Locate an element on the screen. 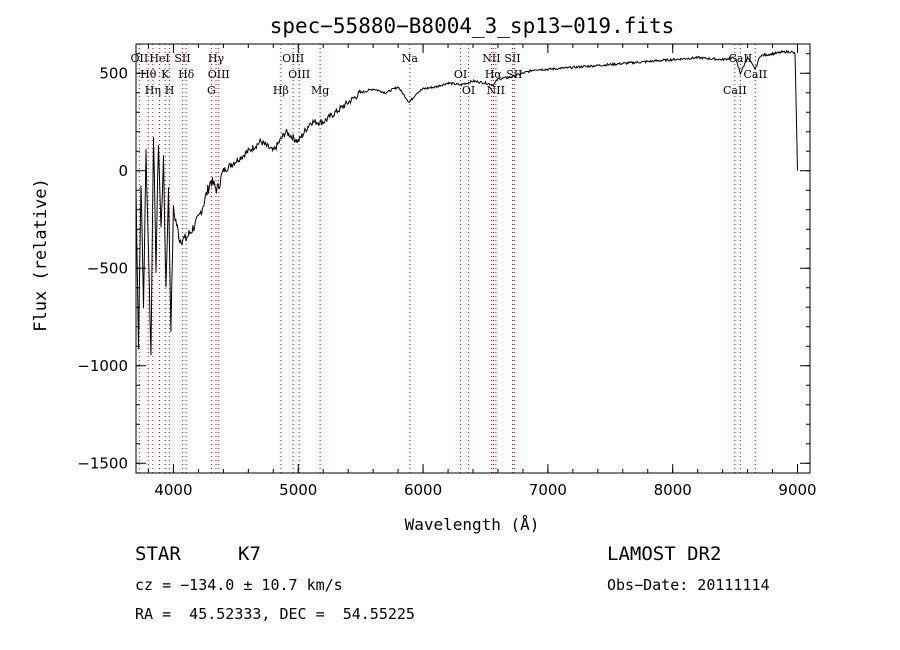  survey-name: LAMOST DR2 is located at coordinates (664, 554).